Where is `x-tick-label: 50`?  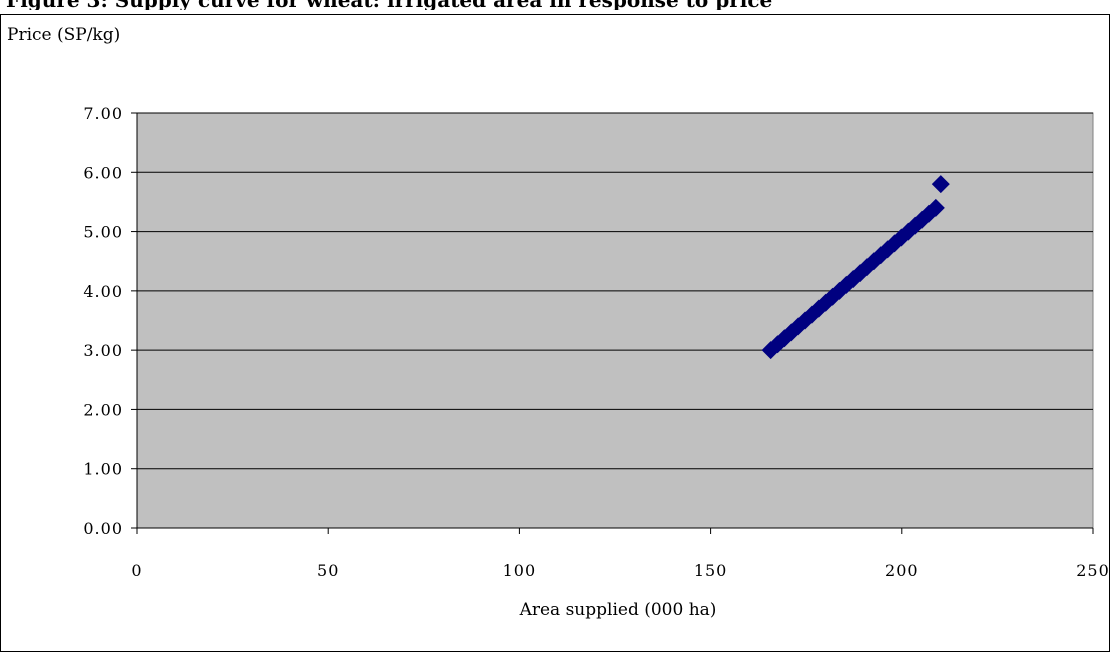 x-tick-label: 50 is located at coordinates (328, 570).